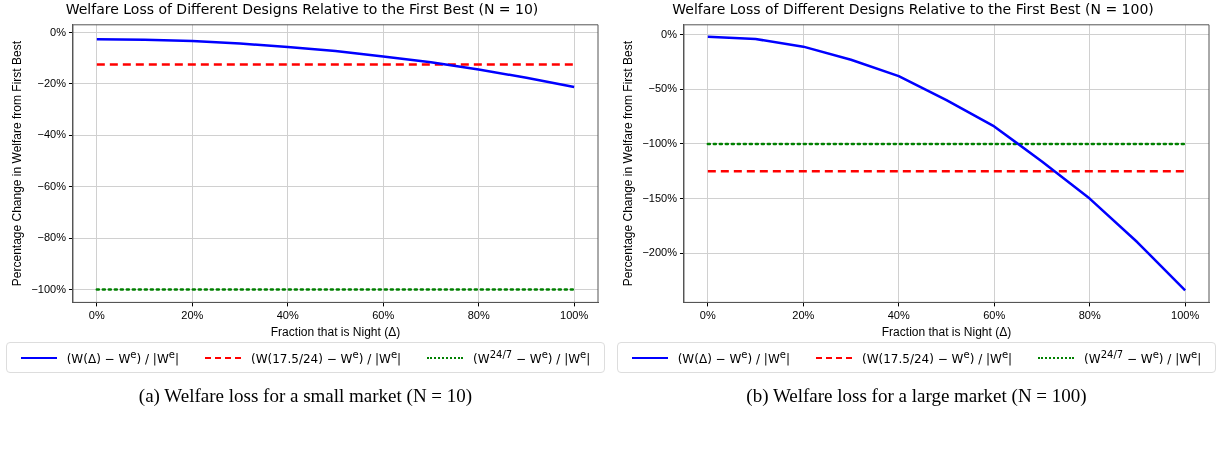  Describe the element at coordinates (305, 396) in the screenshot. I see `text: (a) Welfare loss for a small market (N = 10)` at that location.